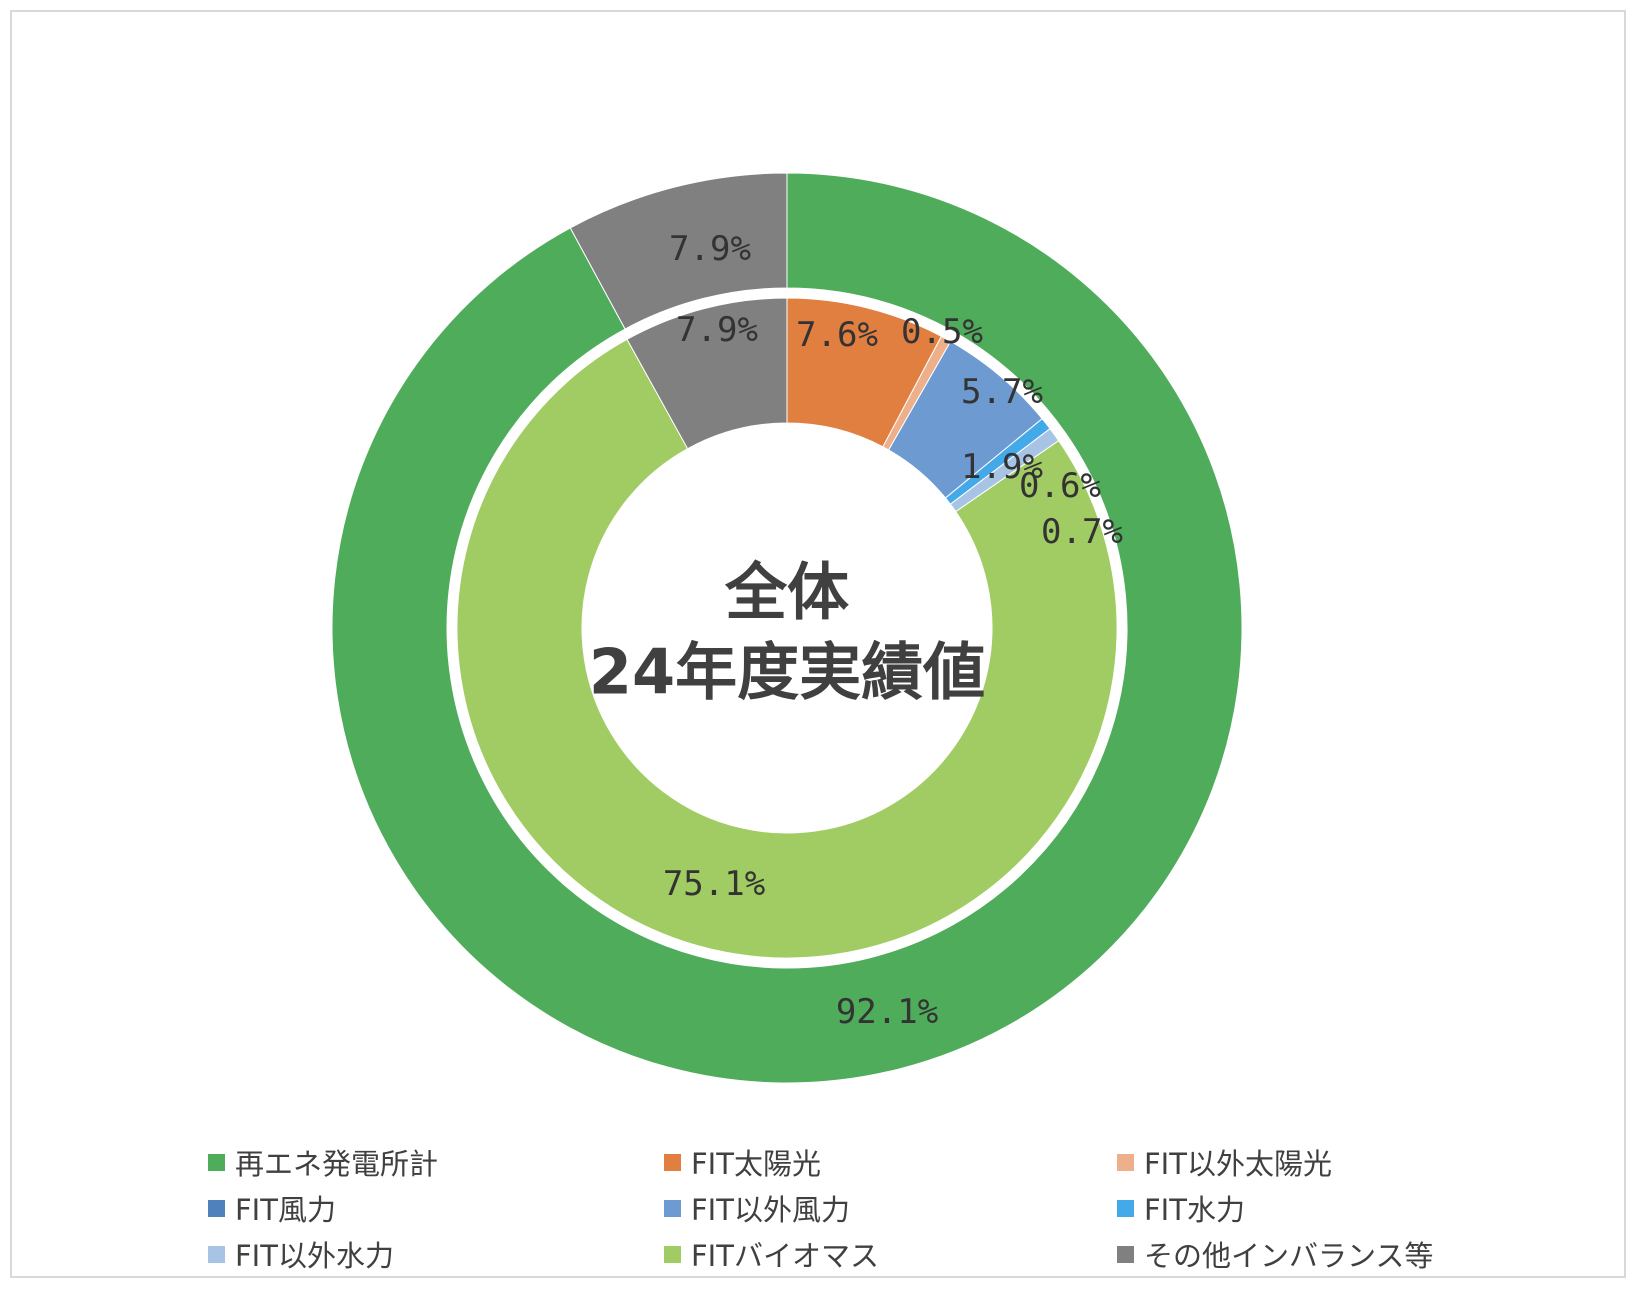 The image size is (1638, 1290). What do you see at coordinates (717, 330) in the screenshot?
I see `data-label-inner-7: 7.9%` at bounding box center [717, 330].